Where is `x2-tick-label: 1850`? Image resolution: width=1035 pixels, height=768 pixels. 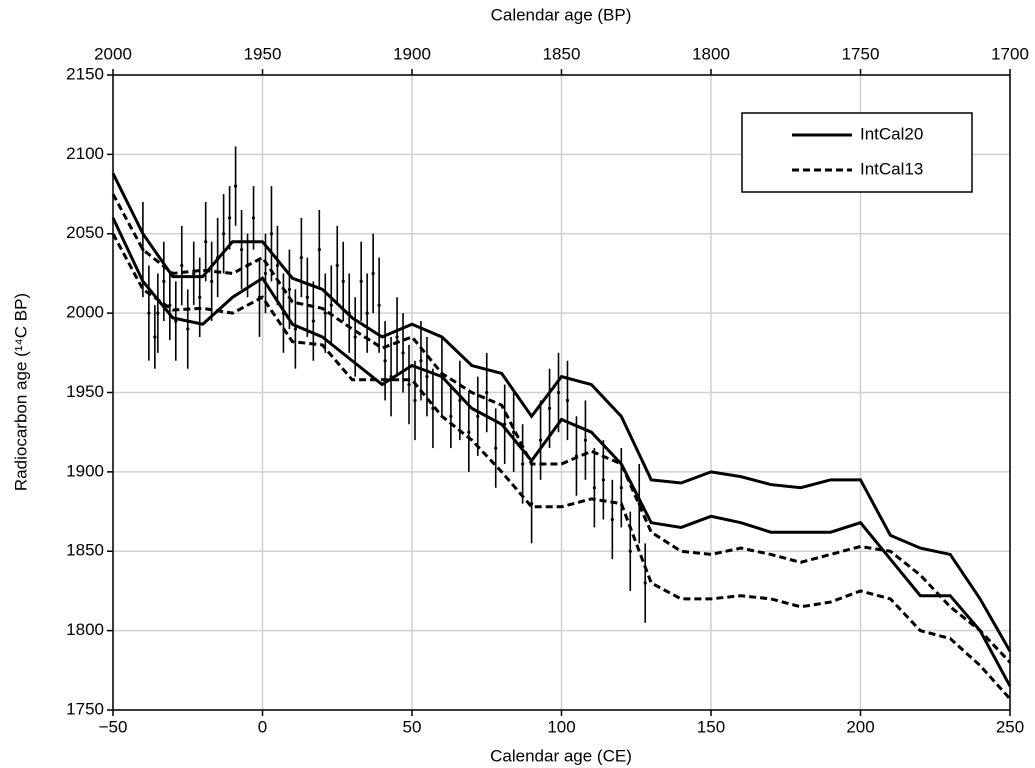
x2-tick-label: 1850 is located at coordinates (562, 53).